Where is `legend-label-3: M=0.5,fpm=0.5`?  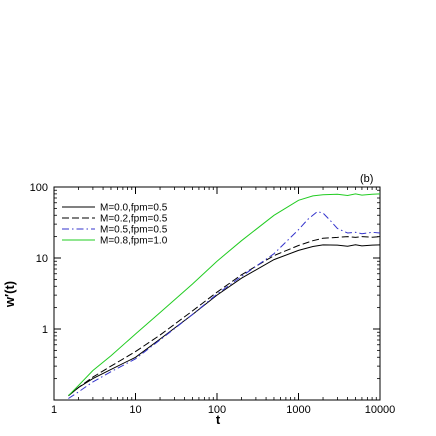 legend-label-3: M=0.5,fpm=0.5 is located at coordinates (134, 230).